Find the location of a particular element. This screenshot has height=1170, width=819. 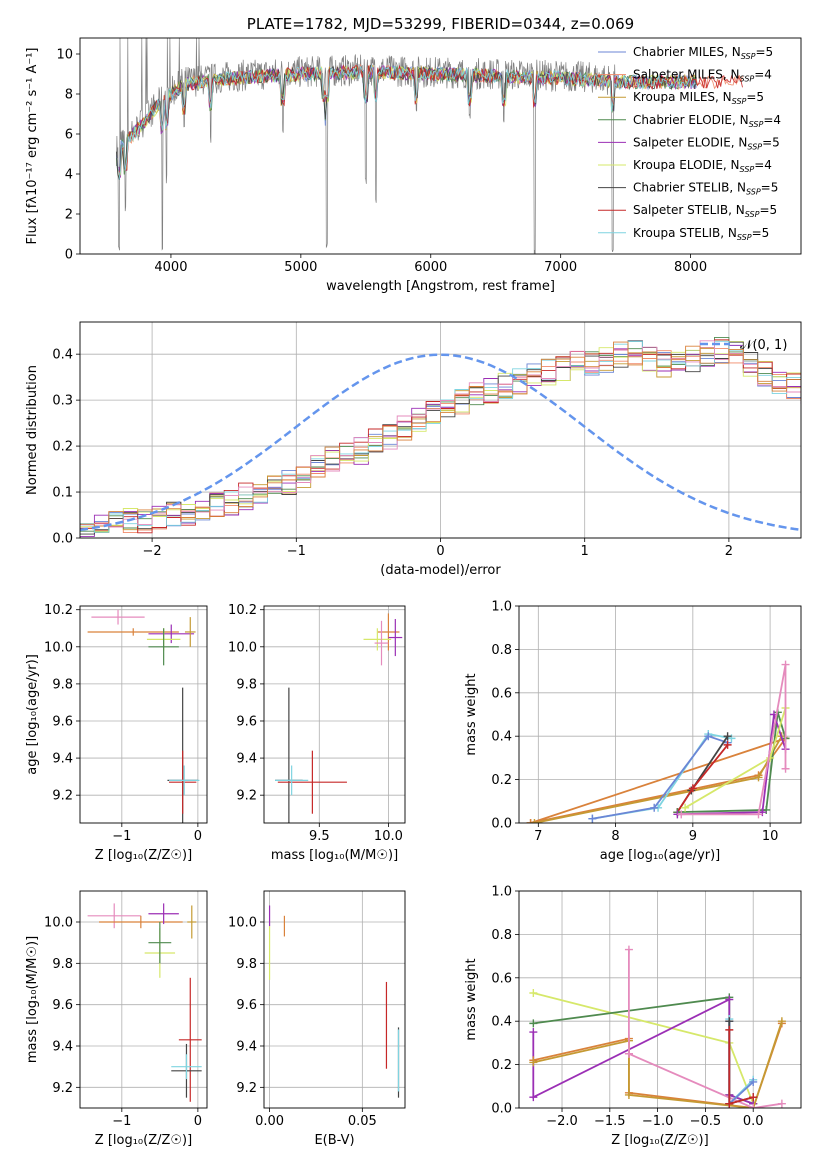

y-tick-label: 6 is located at coordinates (69, 135).